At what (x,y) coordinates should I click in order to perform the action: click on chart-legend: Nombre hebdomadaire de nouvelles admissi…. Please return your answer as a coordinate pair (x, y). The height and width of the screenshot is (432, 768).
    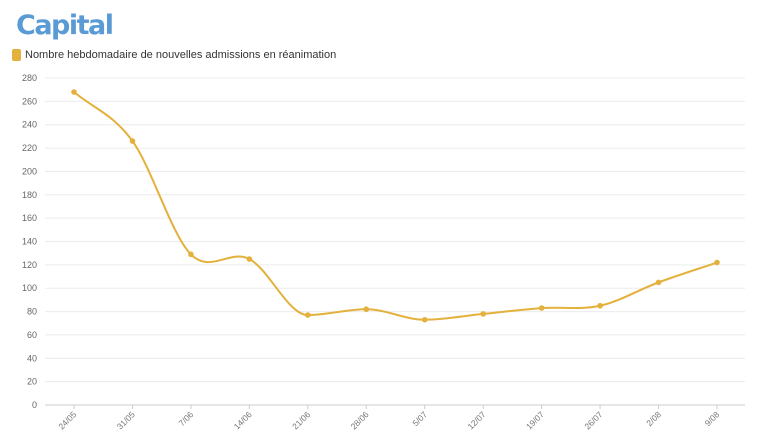
    Looking at the image, I should click on (174, 55).